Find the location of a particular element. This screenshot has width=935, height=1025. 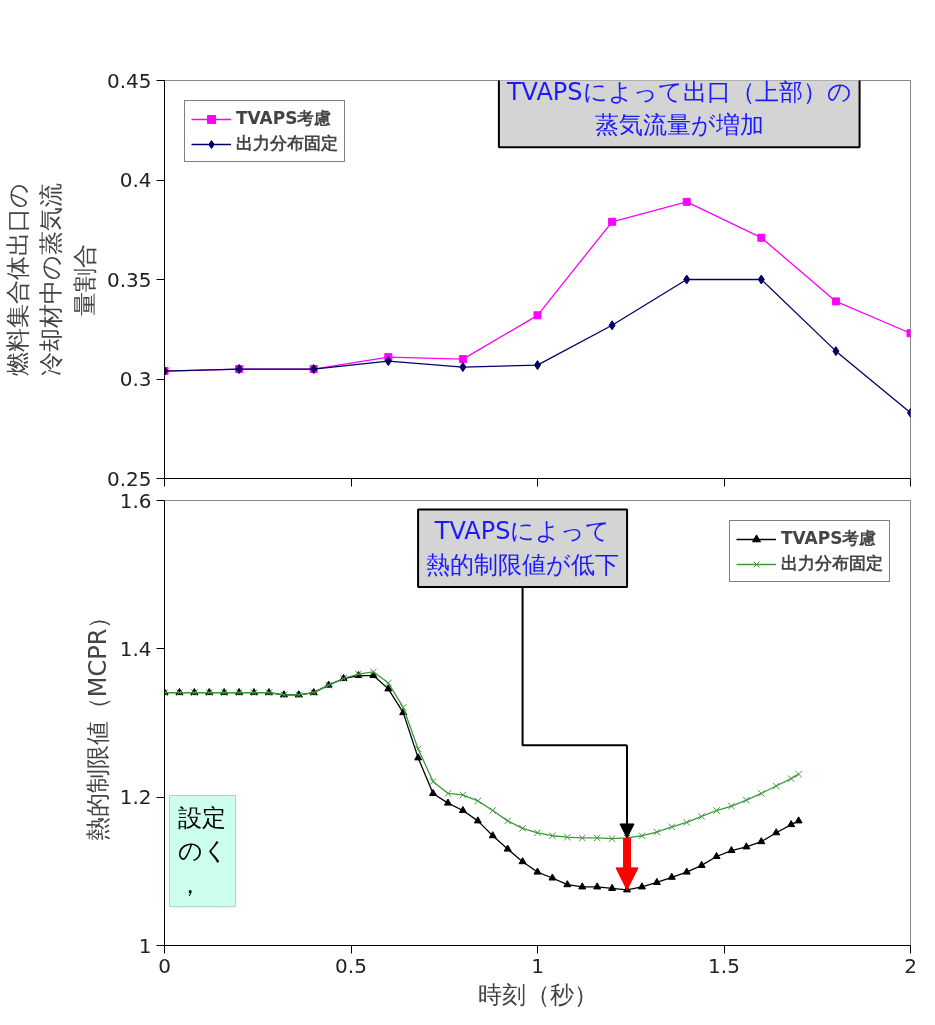

y-tick-label: 1.2 is located at coordinates (135, 797).